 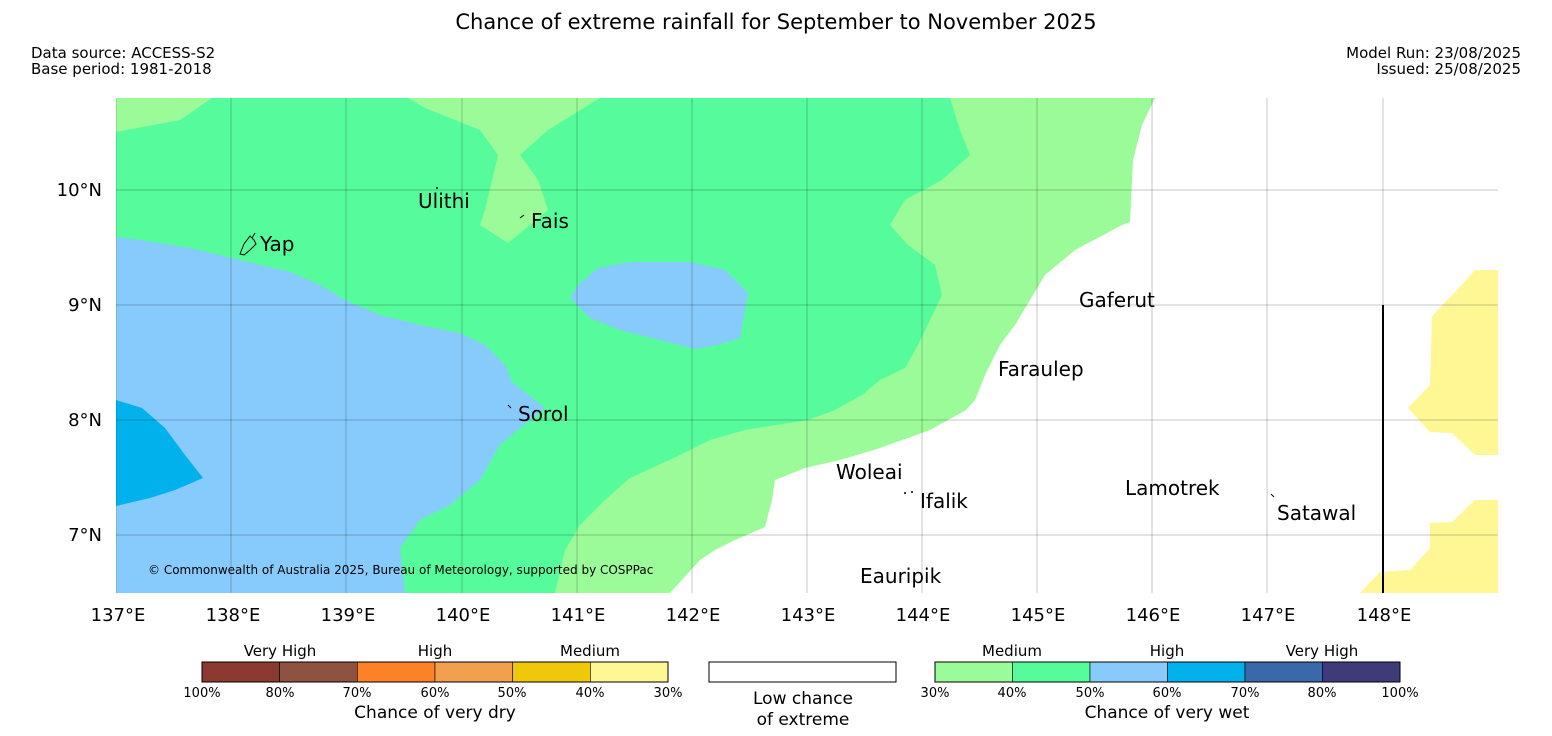 I want to click on place-label-woleai: Woleai, so click(x=869, y=472).